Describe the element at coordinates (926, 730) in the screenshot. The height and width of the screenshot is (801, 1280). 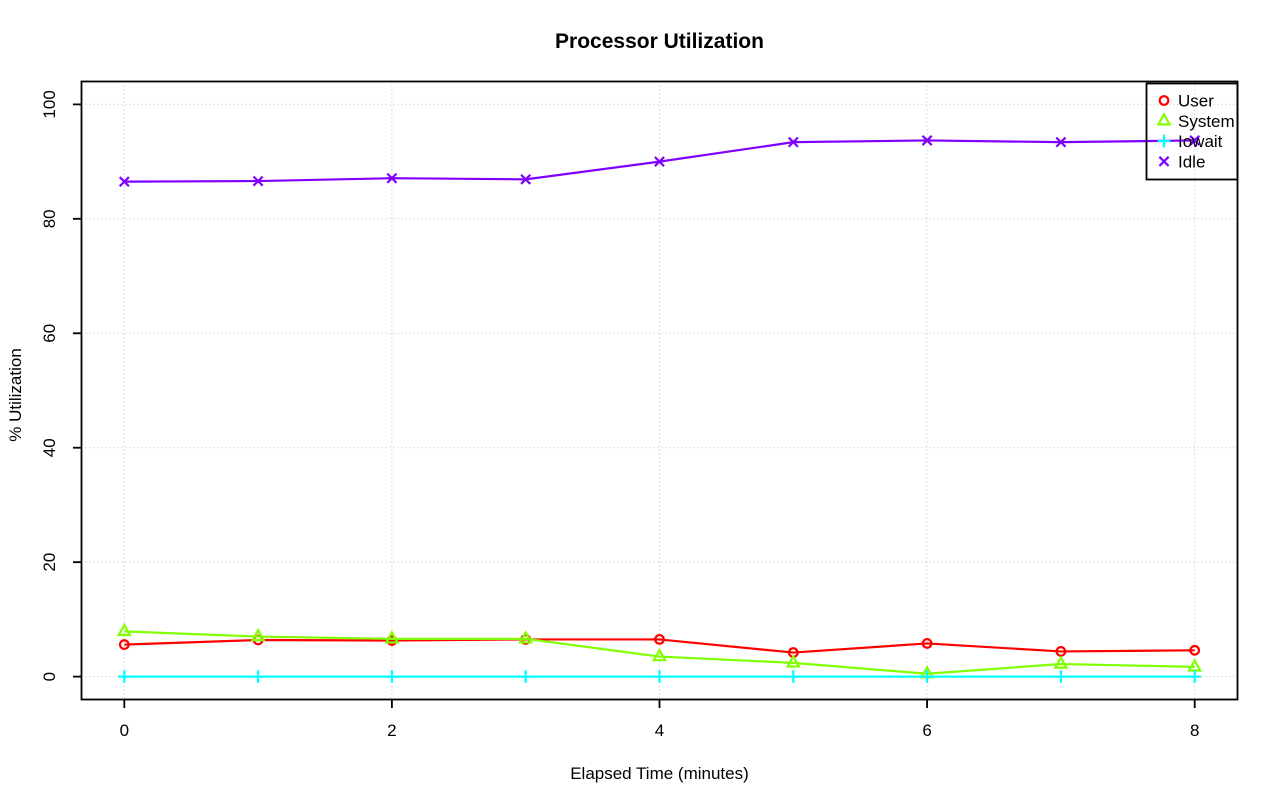
I see `x-tick-label: 6` at that location.